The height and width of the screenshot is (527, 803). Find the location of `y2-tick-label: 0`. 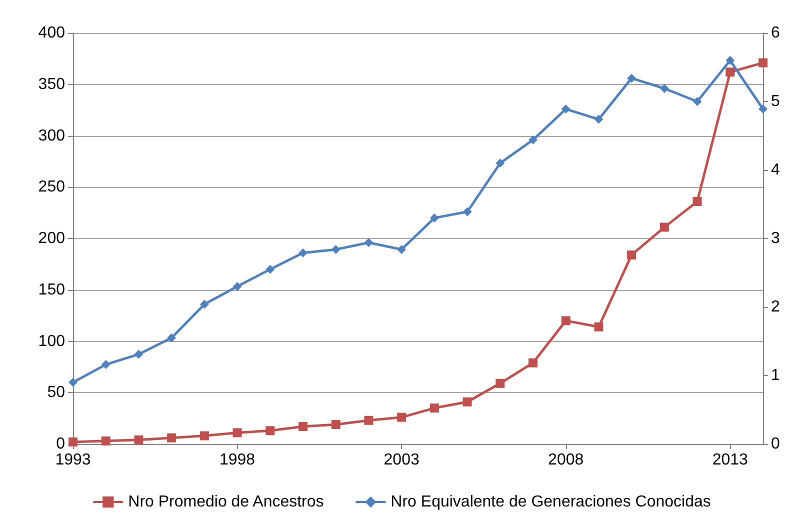

y2-tick-label: 0 is located at coordinates (775, 444).